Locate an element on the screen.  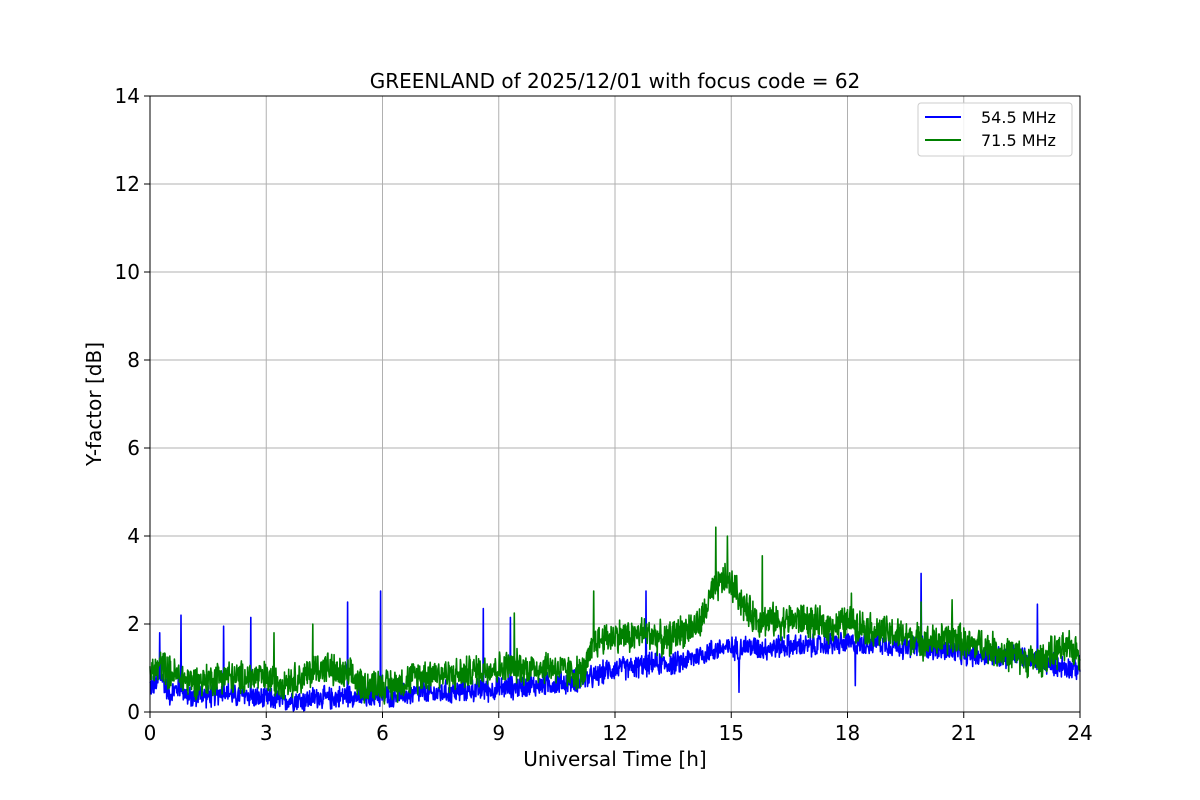
x-tick-label: 6 is located at coordinates (382, 733).